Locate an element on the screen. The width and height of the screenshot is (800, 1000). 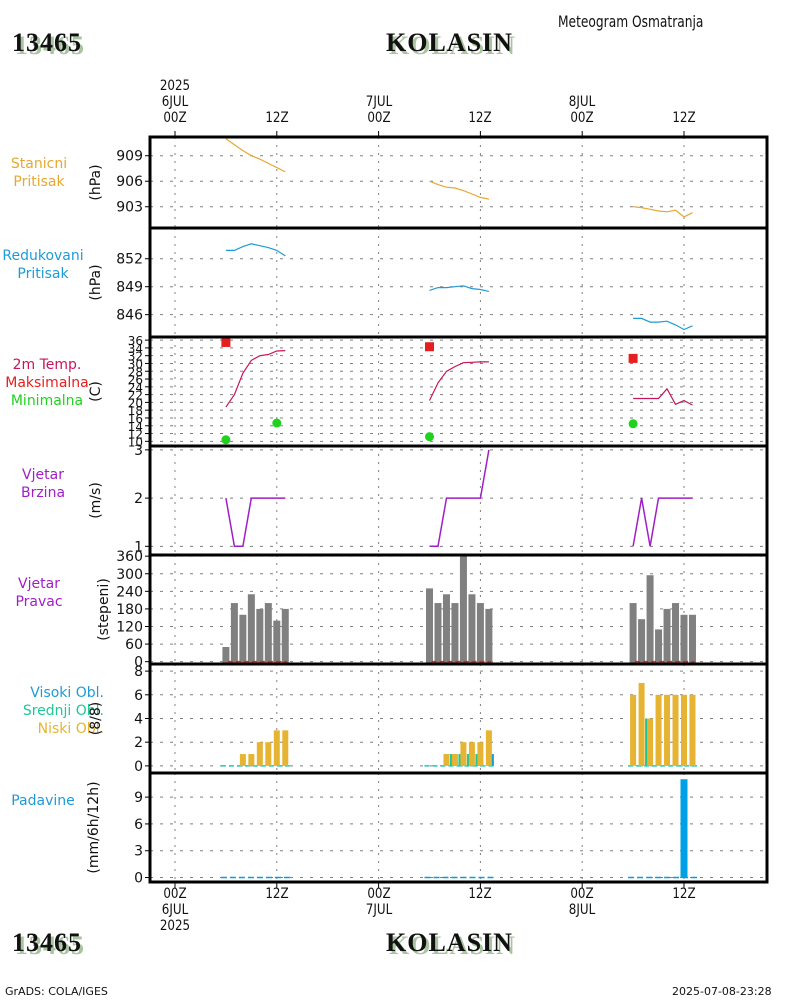
y-tick-label: 28 is located at coordinates (135, 372).